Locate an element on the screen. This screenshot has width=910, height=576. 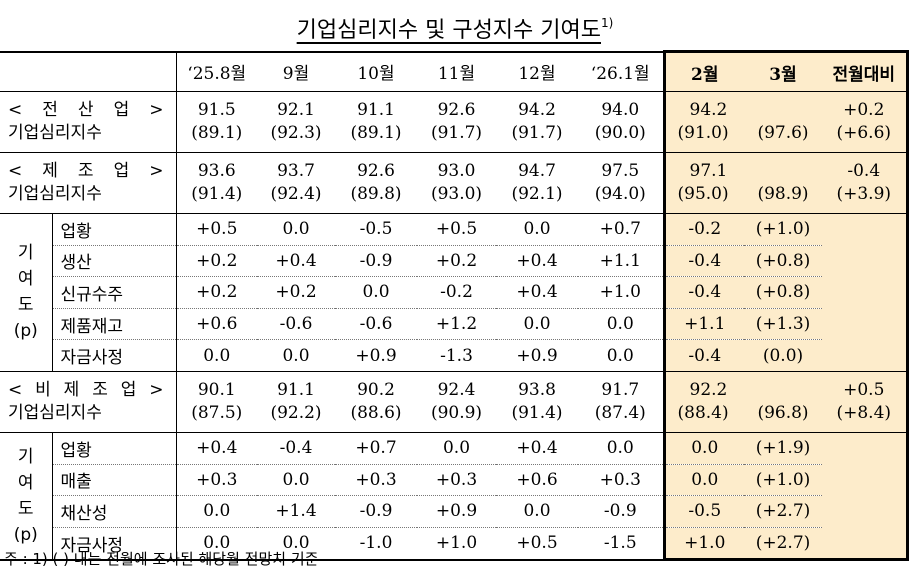
contribution-cell: (0.0) is located at coordinates (783, 355).